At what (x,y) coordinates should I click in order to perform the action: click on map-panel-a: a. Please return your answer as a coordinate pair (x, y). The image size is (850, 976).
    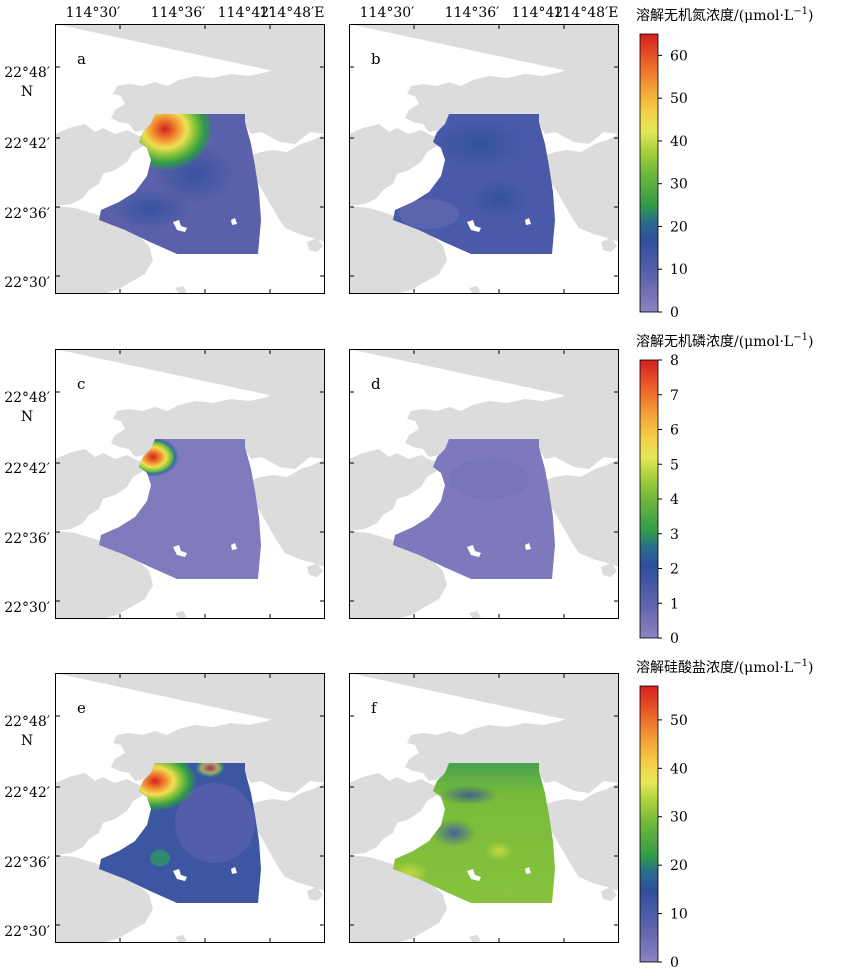
    Looking at the image, I should click on (190, 159).